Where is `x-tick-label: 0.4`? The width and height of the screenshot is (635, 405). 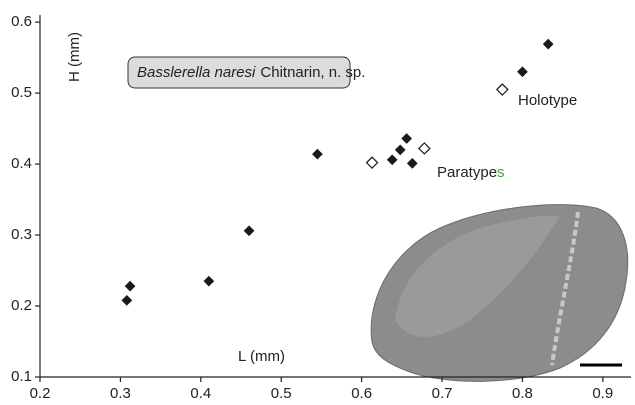 x-tick-label: 0.4 is located at coordinates (200, 393).